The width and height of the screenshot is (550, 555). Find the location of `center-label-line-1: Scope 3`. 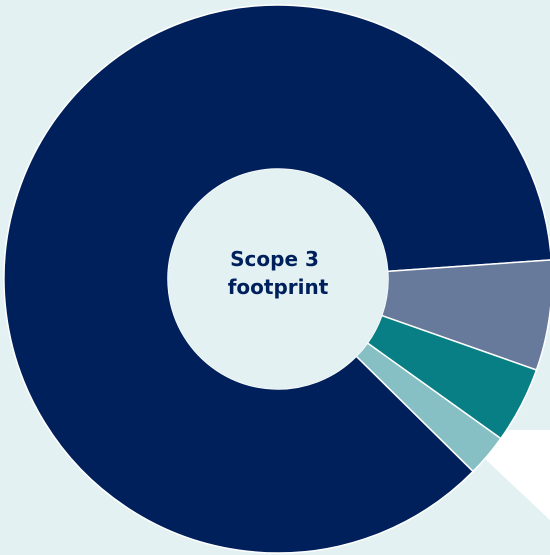

center-label-line-1: Scope 3 is located at coordinates (274, 259).